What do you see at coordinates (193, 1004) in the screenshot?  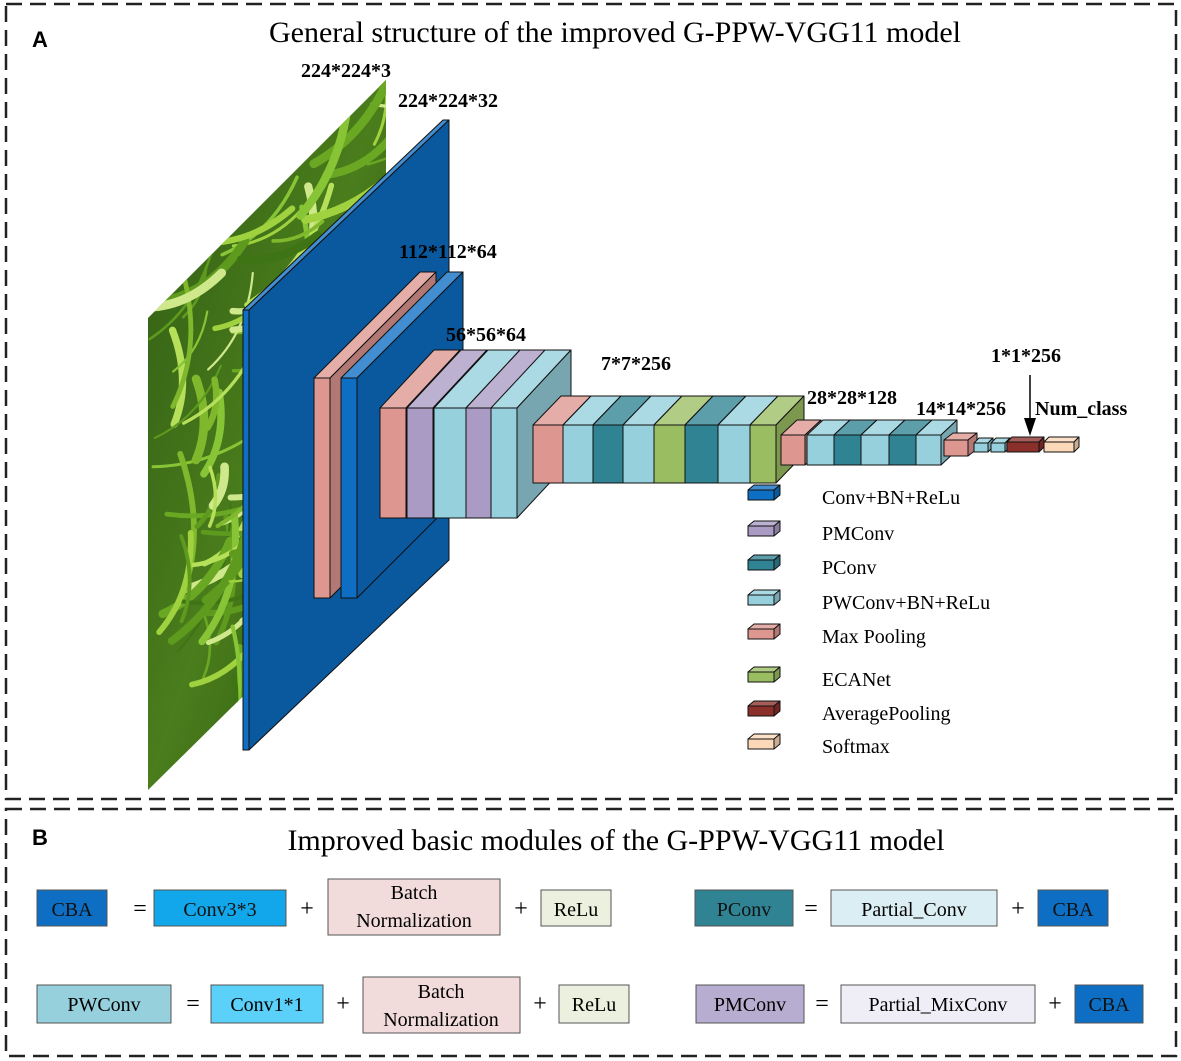 I see `pwconv-equals: =` at bounding box center [193, 1004].